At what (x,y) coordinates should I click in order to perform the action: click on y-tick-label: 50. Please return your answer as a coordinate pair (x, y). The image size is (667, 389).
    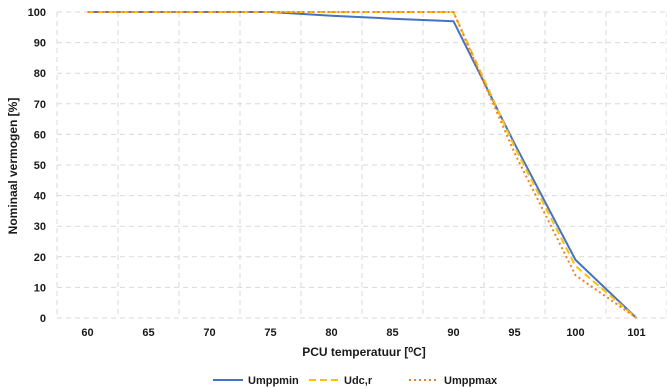
    Looking at the image, I should click on (40, 166).